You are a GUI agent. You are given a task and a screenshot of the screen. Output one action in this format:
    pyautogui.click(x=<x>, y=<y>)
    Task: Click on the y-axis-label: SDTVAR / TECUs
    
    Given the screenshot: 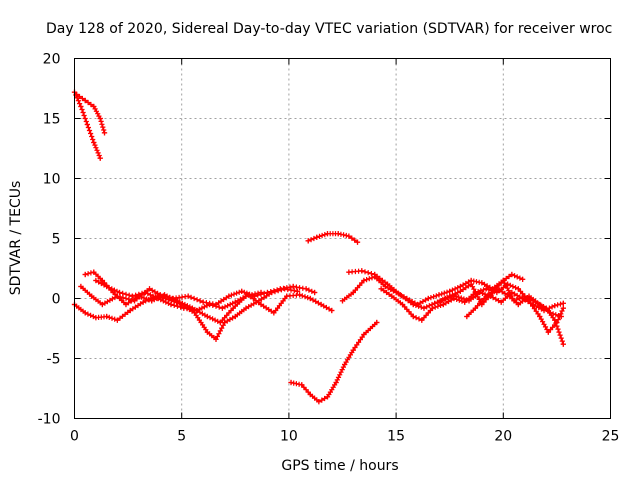 What is the action you would take?
    pyautogui.click(x=16, y=238)
    